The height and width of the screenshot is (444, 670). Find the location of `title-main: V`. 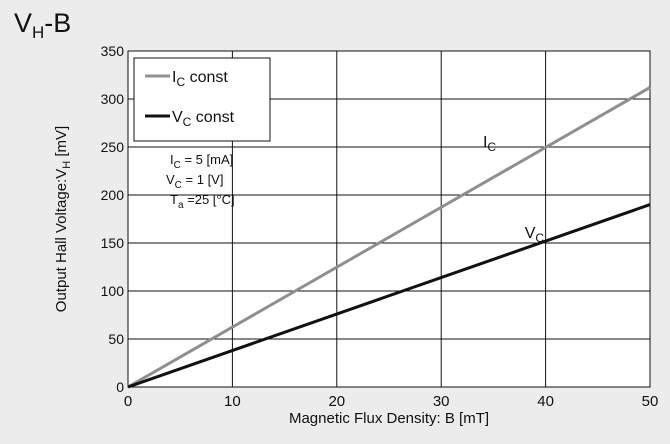

title-main: V is located at coordinates (23, 23).